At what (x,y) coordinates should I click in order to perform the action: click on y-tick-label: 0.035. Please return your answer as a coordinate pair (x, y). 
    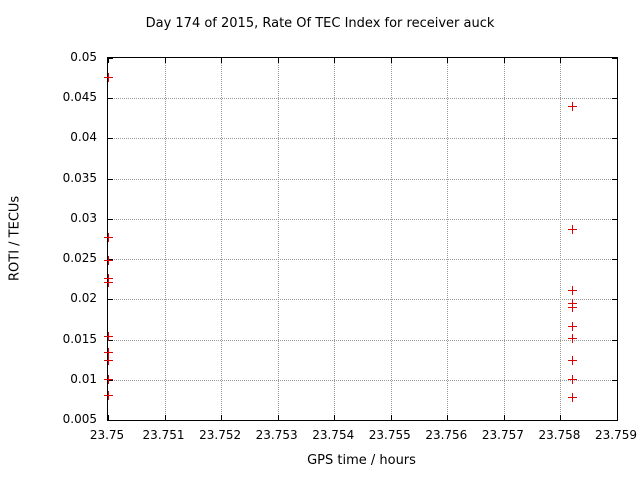
    Looking at the image, I should click on (79, 177).